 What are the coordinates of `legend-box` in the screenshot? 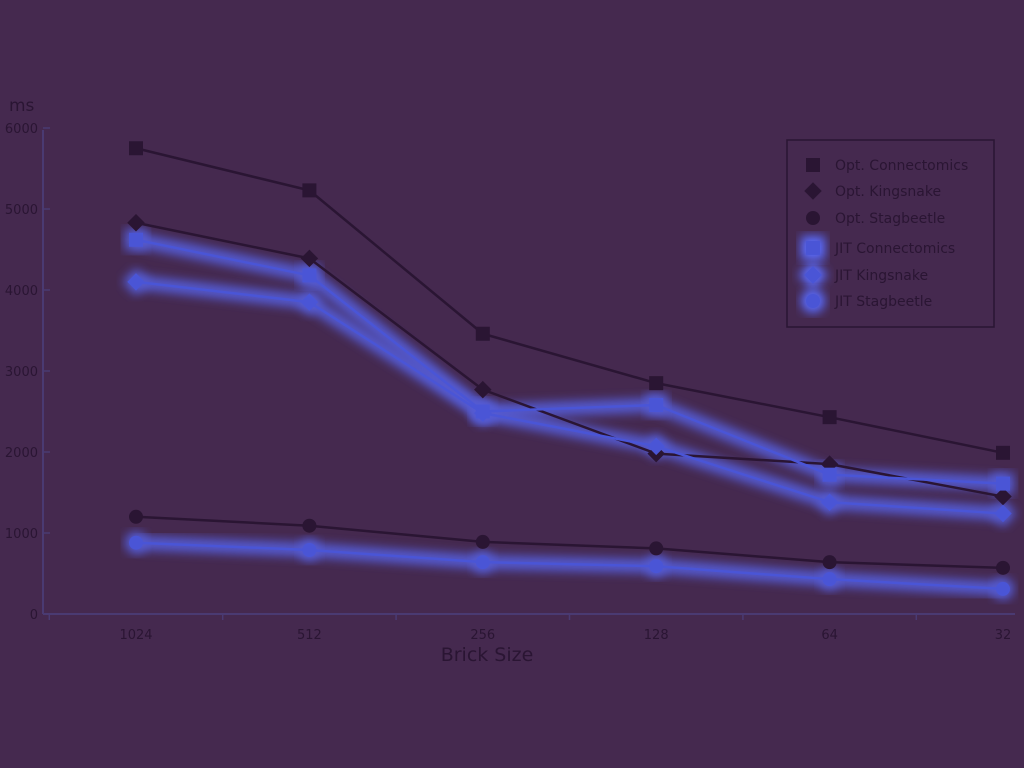 It's located at (890, 233).